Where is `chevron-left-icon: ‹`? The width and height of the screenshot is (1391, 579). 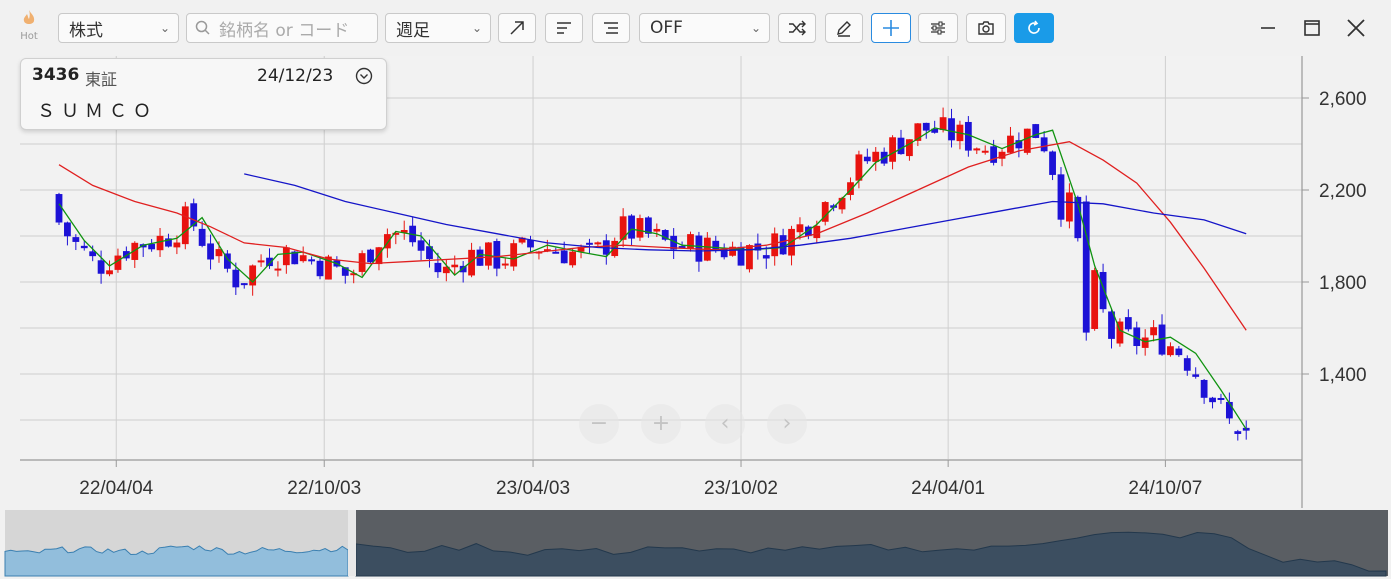
chevron-left-icon: ‹ is located at coordinates (725, 423).